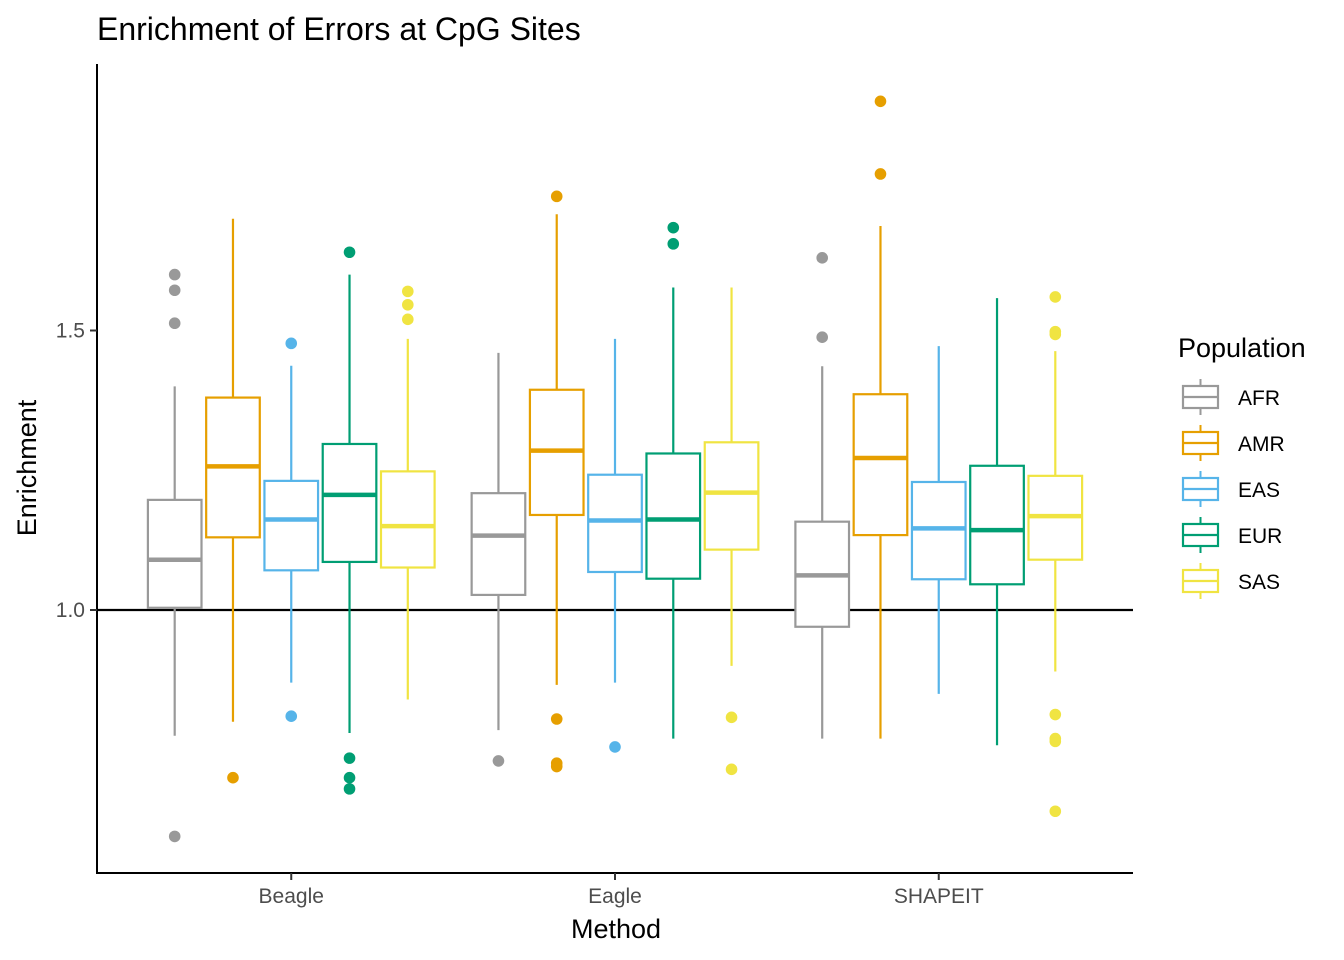  I want to click on legend-item-amr: AMR, so click(1233, 443).